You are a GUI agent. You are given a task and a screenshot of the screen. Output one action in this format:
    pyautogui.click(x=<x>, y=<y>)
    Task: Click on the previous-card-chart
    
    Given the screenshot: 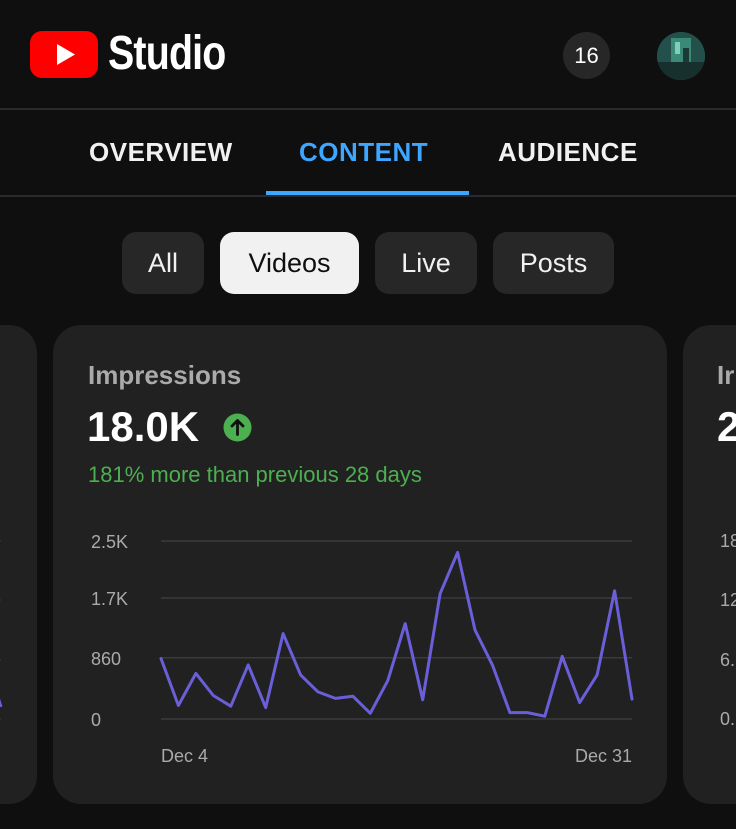 What is the action you would take?
    pyautogui.click(x=1, y=630)
    